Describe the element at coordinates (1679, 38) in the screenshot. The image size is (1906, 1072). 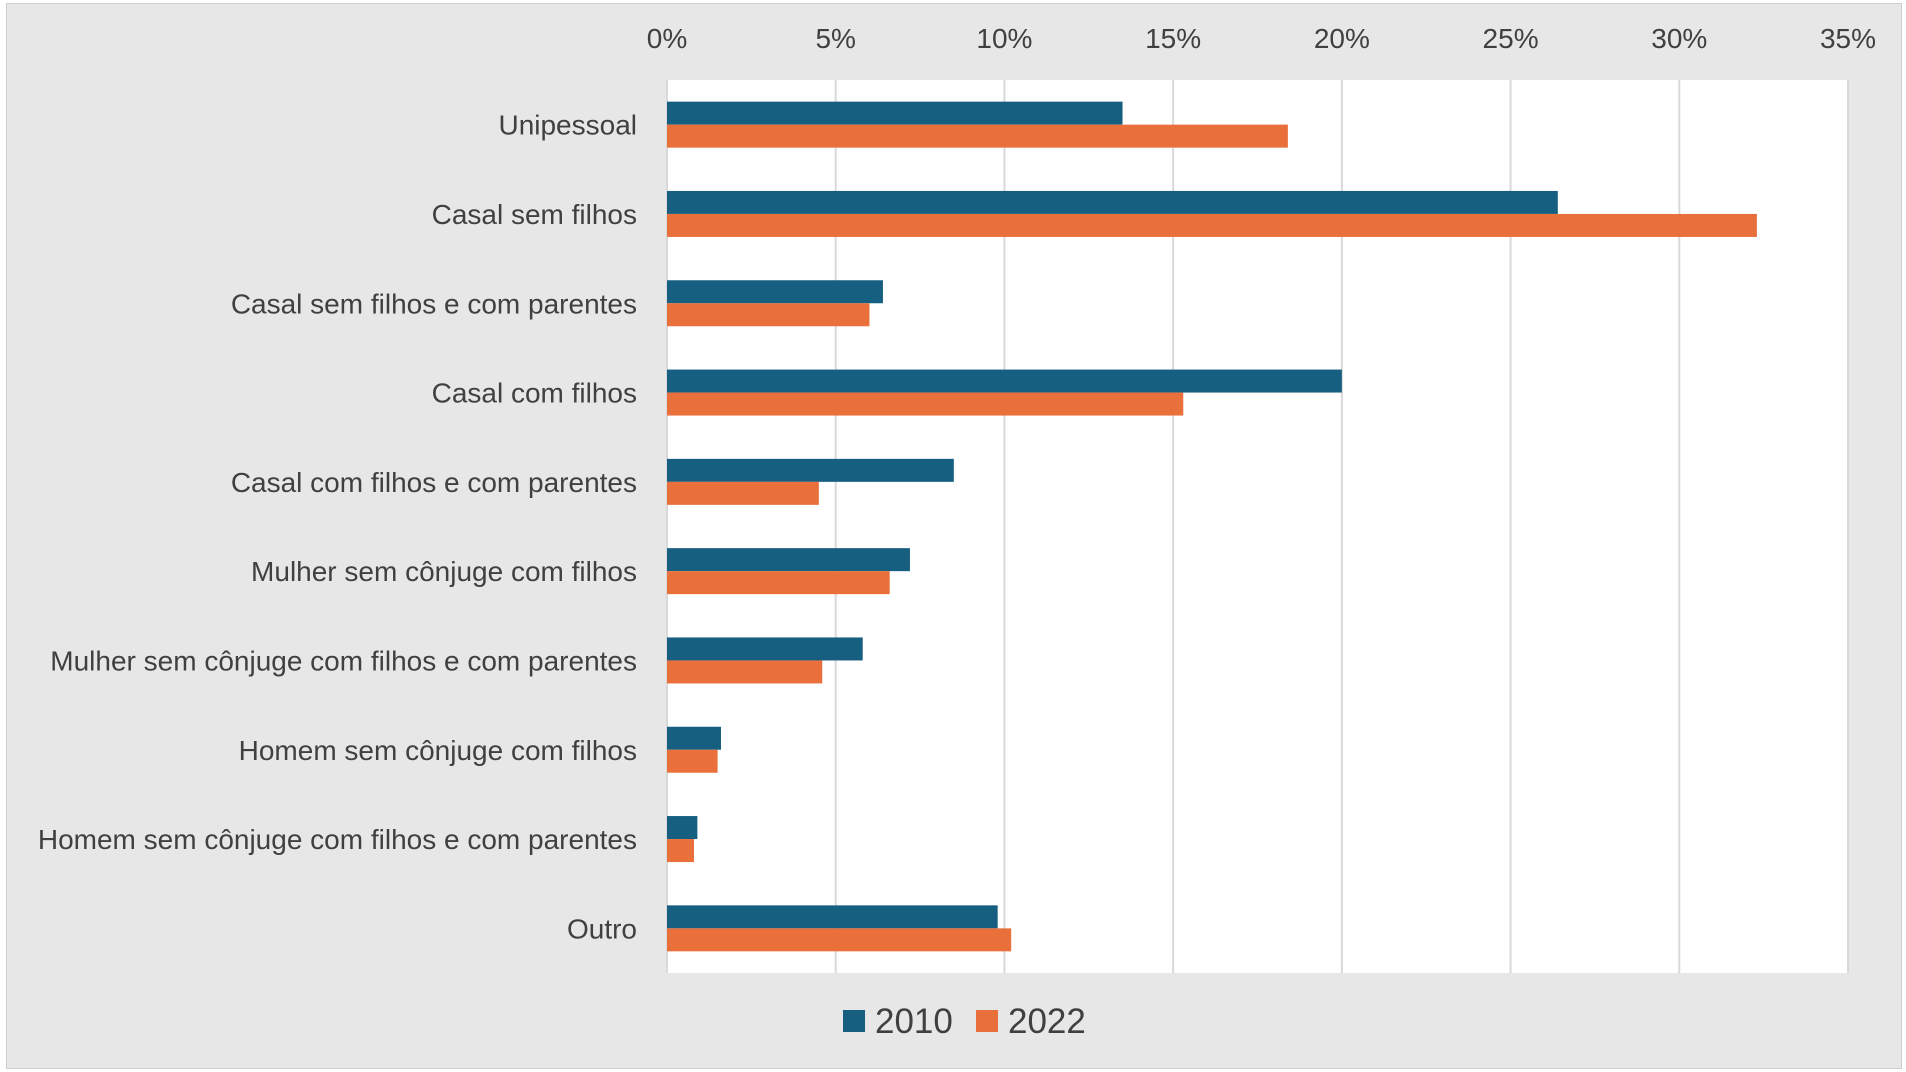
I see `x-tick-label: 30%` at that location.